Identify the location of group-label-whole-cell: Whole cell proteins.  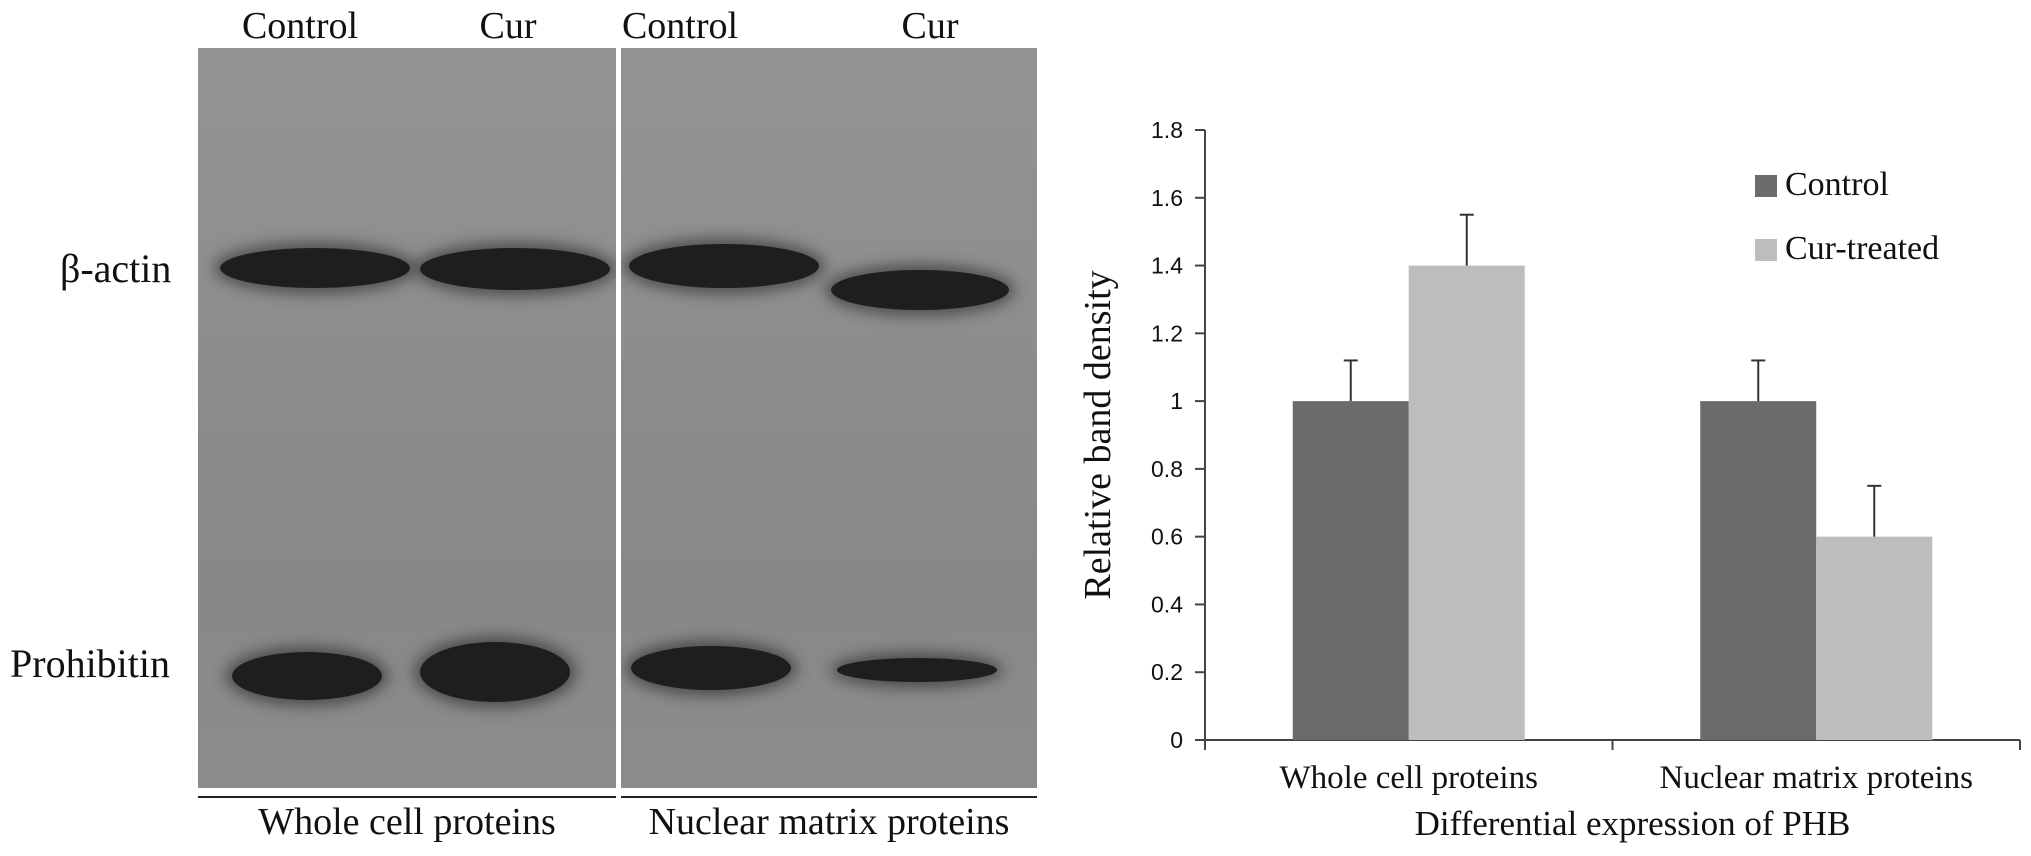
(407, 822).